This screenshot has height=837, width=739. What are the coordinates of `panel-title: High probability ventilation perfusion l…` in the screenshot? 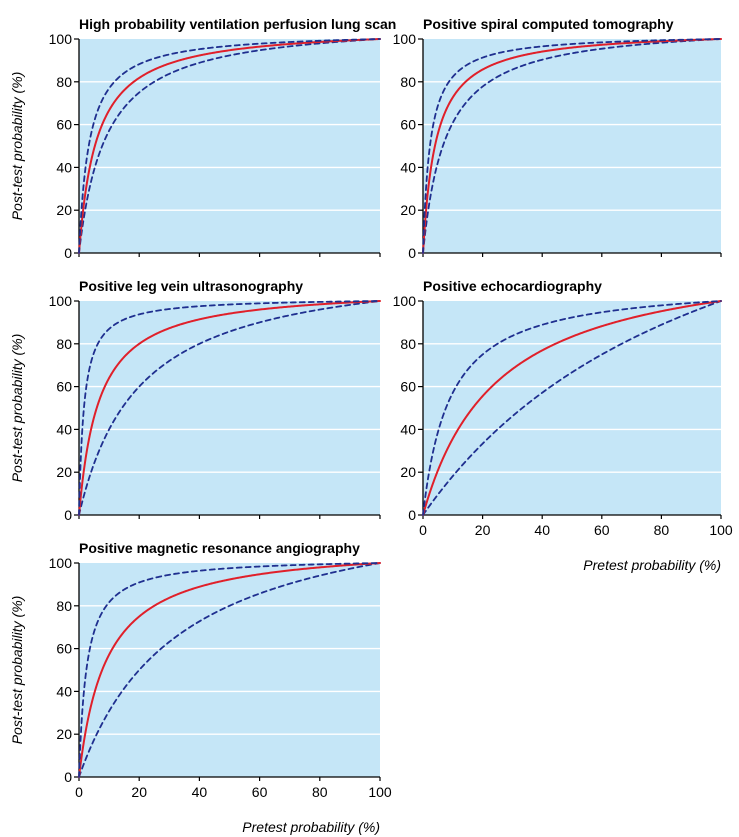 It's located at (237, 24).